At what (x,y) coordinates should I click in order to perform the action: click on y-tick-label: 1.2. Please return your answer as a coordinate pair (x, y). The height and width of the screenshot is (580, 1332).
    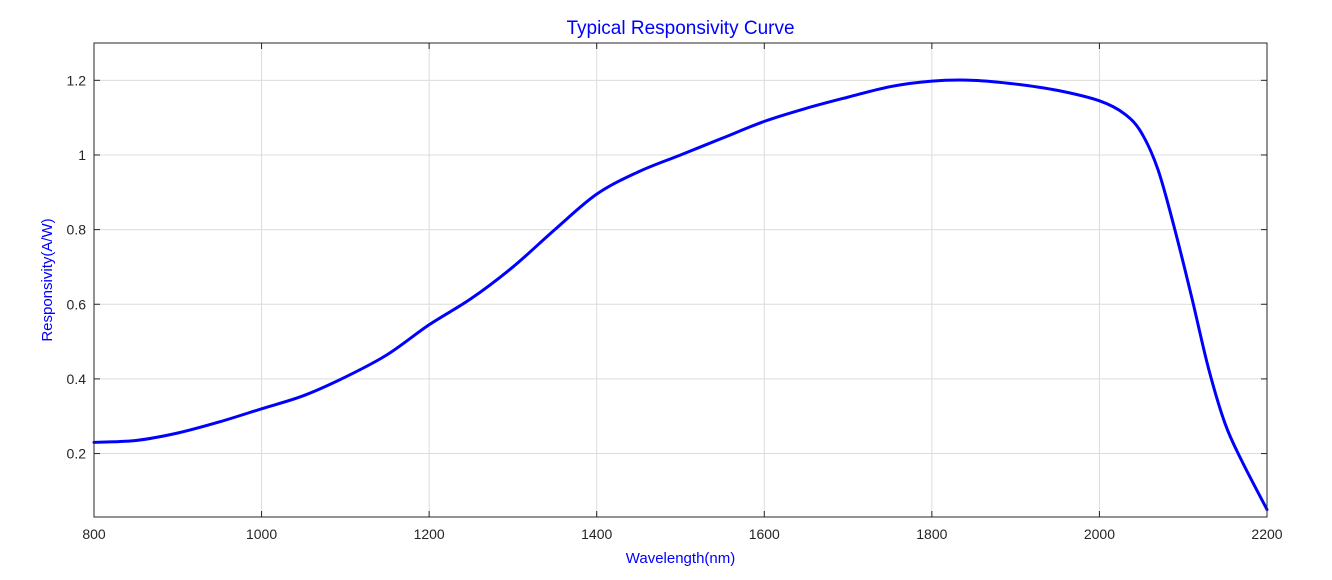
    Looking at the image, I should click on (77, 80).